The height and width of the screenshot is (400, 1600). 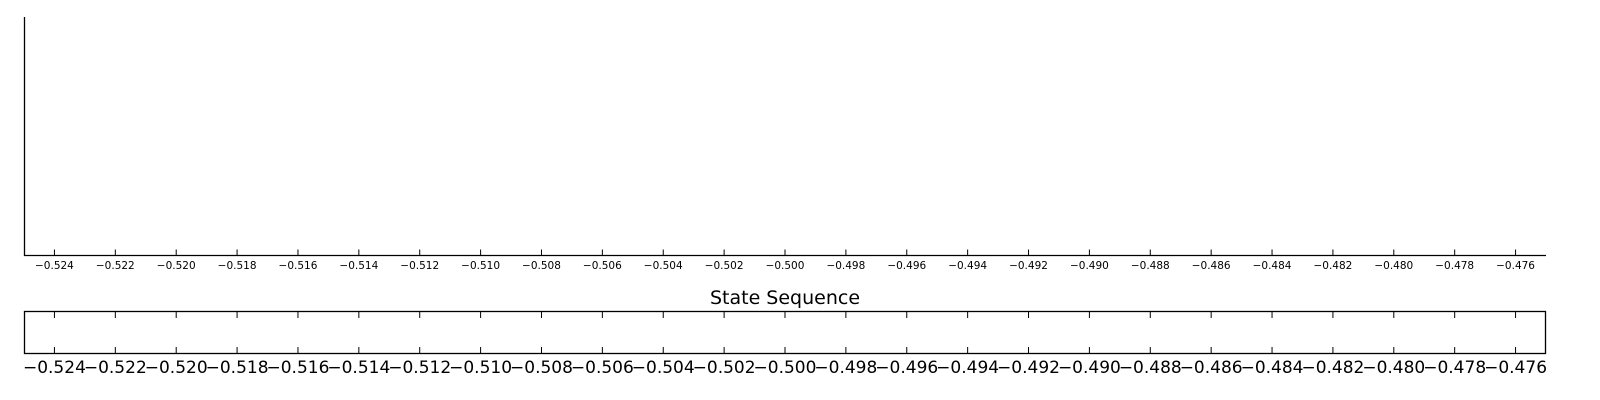 What do you see at coordinates (115, 266) in the screenshot?
I see `top-x-tick-label: −0.522` at bounding box center [115, 266].